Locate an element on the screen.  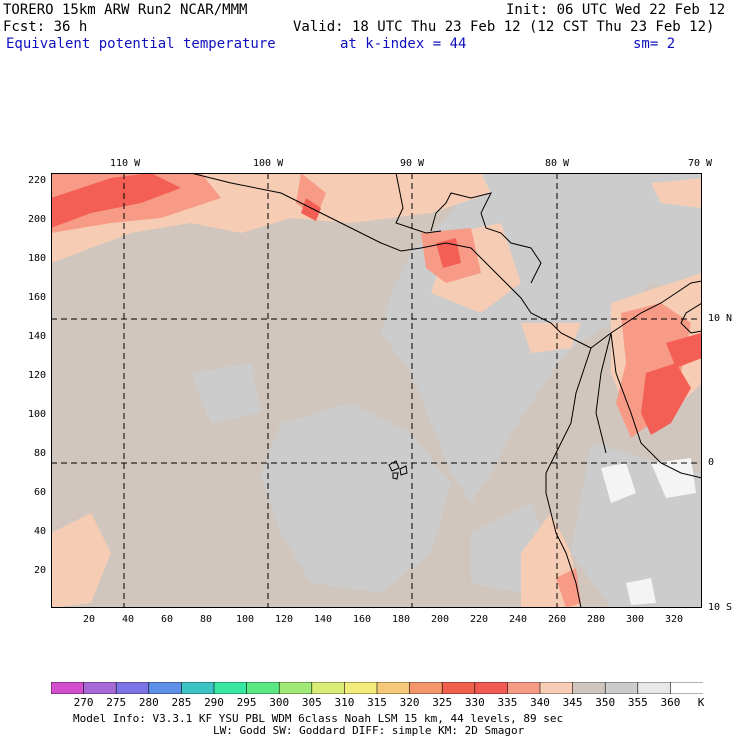
y-tick: 220 is located at coordinates (36, 180).